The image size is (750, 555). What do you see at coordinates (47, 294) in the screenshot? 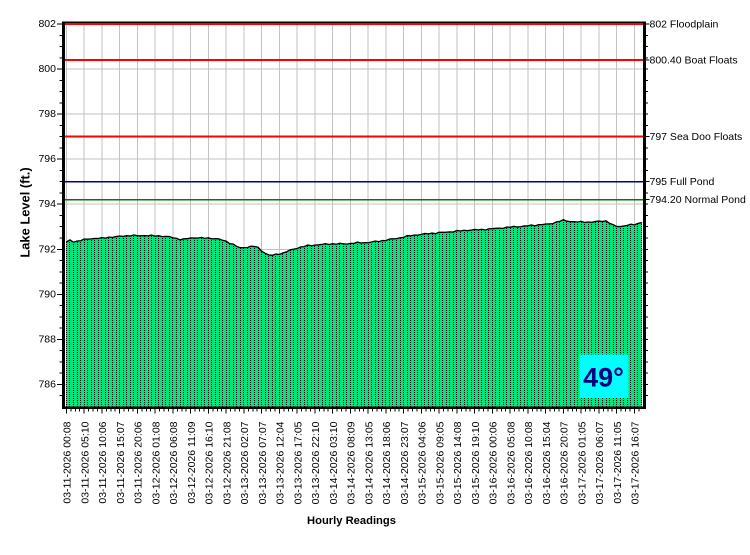
I see `svg-text: 790` at bounding box center [47, 294].